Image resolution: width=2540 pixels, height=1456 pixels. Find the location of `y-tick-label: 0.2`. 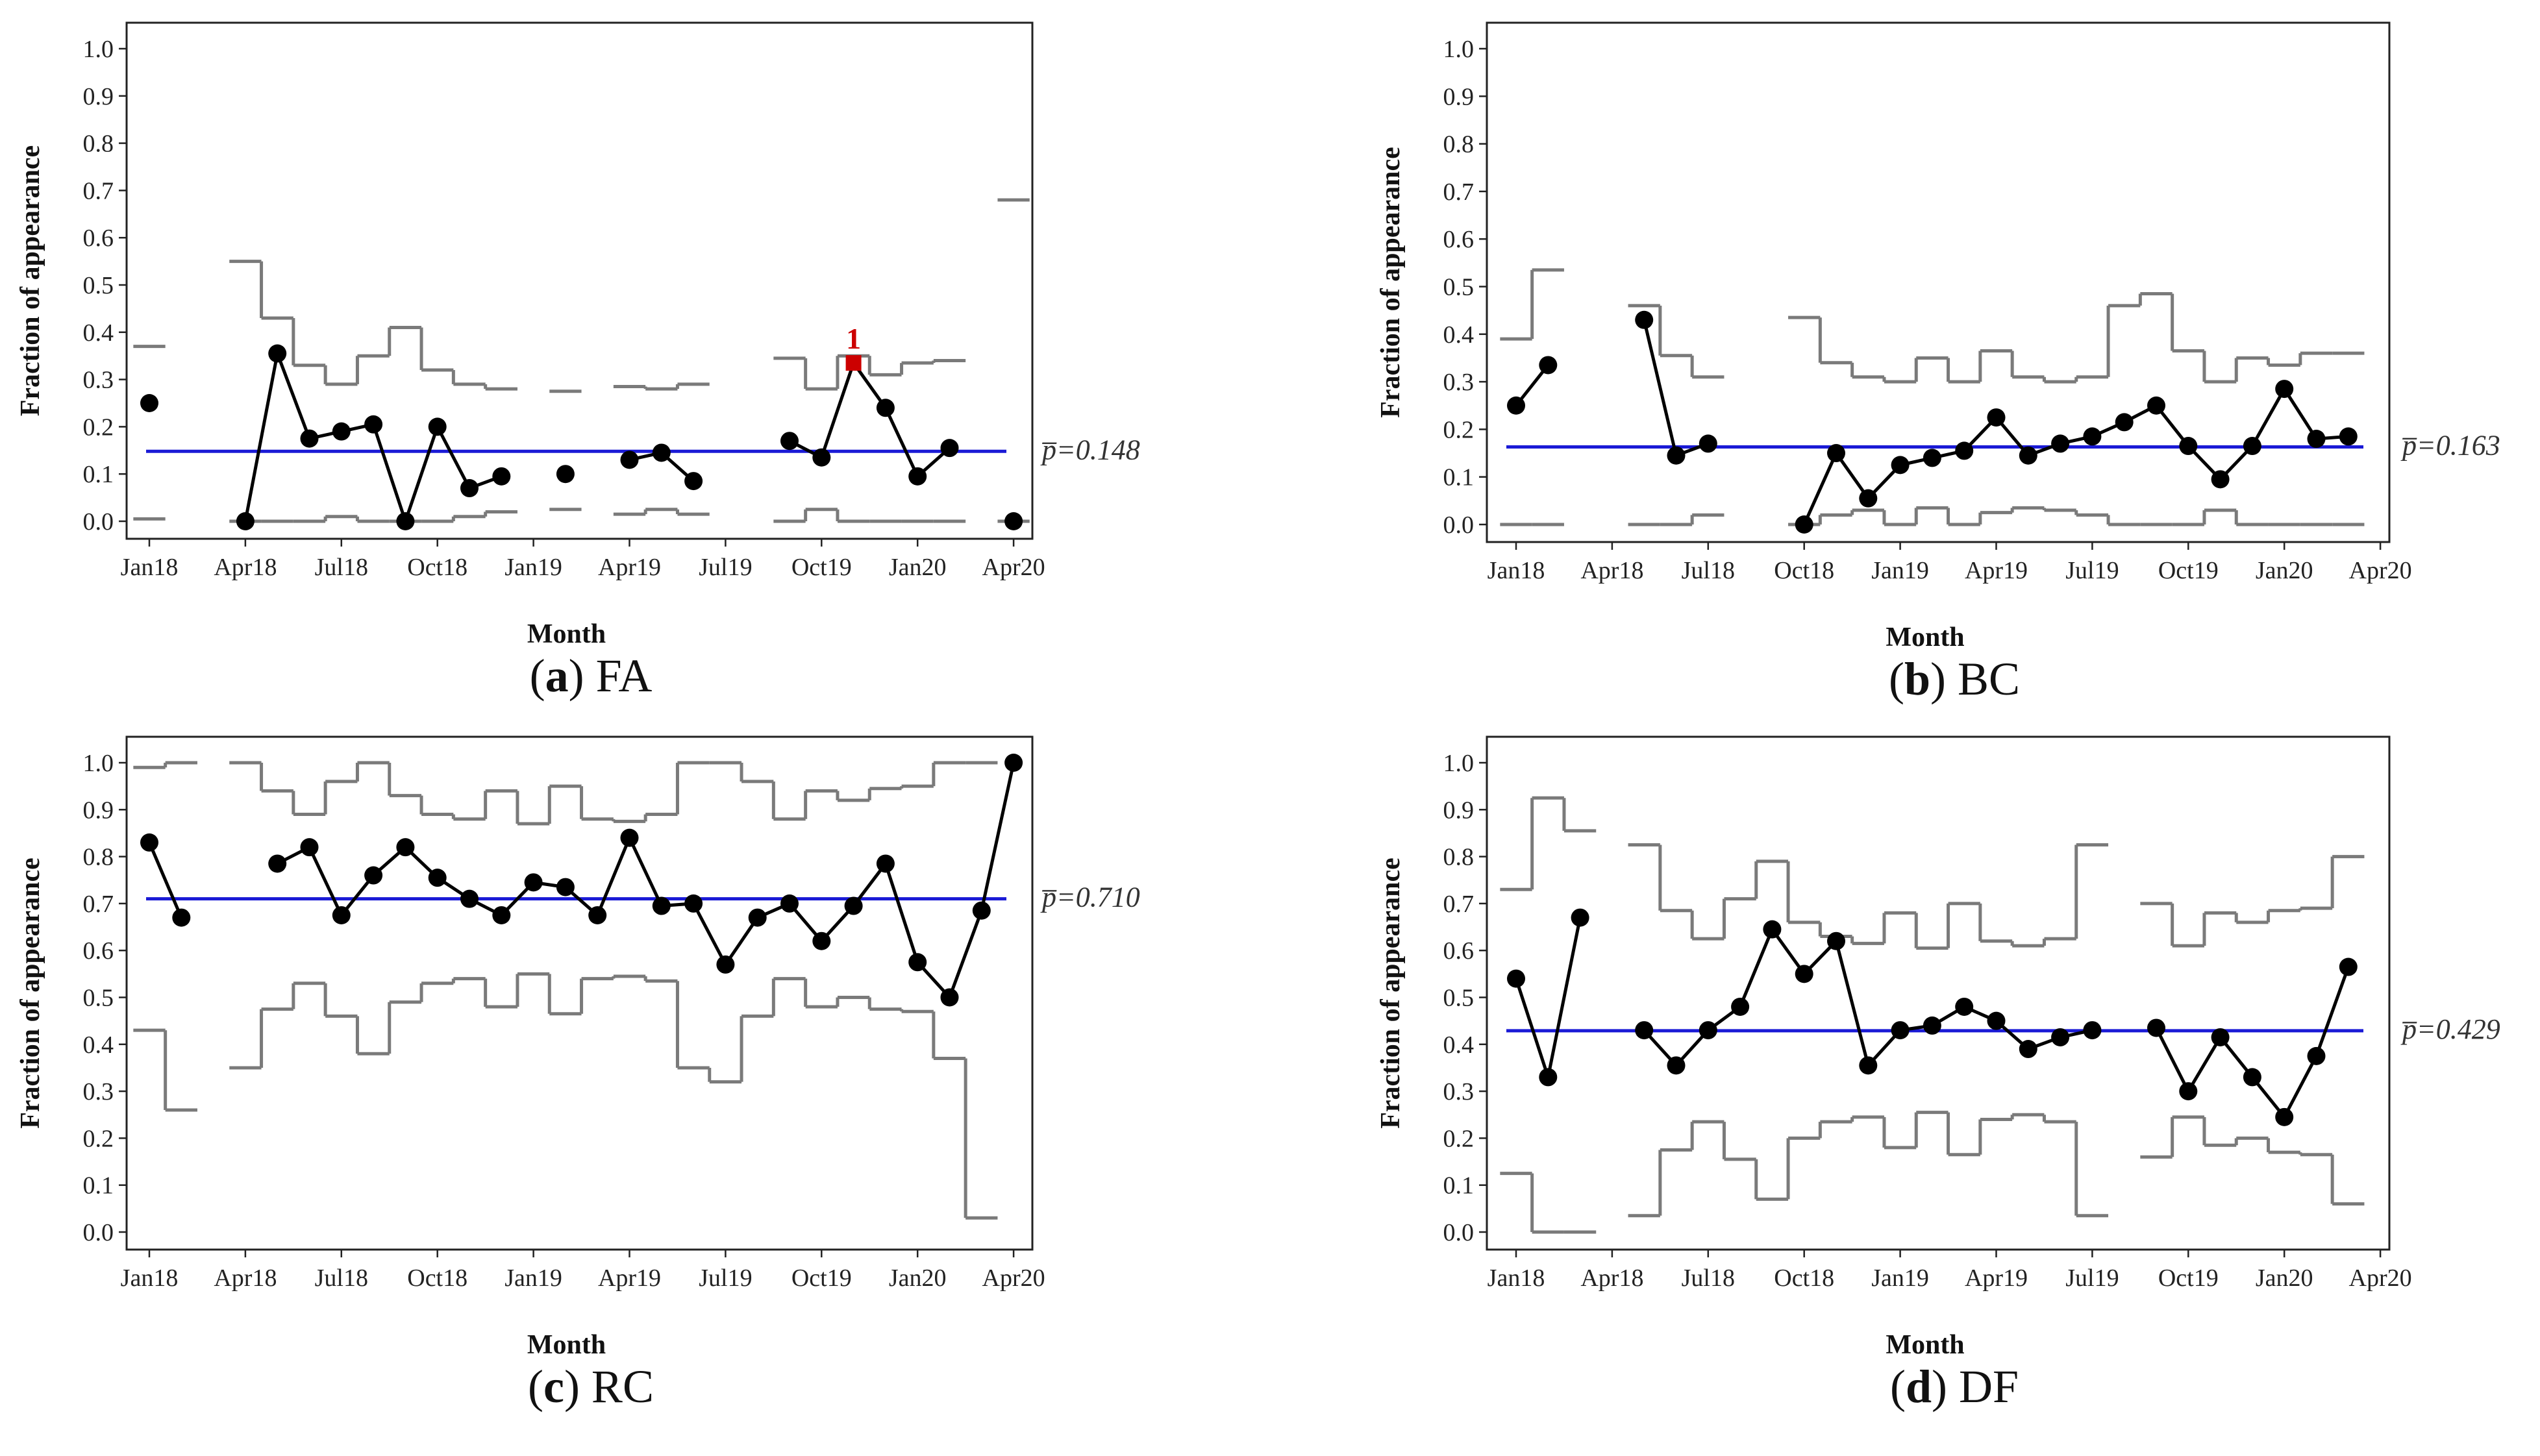

y-tick-label: 0.2 is located at coordinates (98, 1138).